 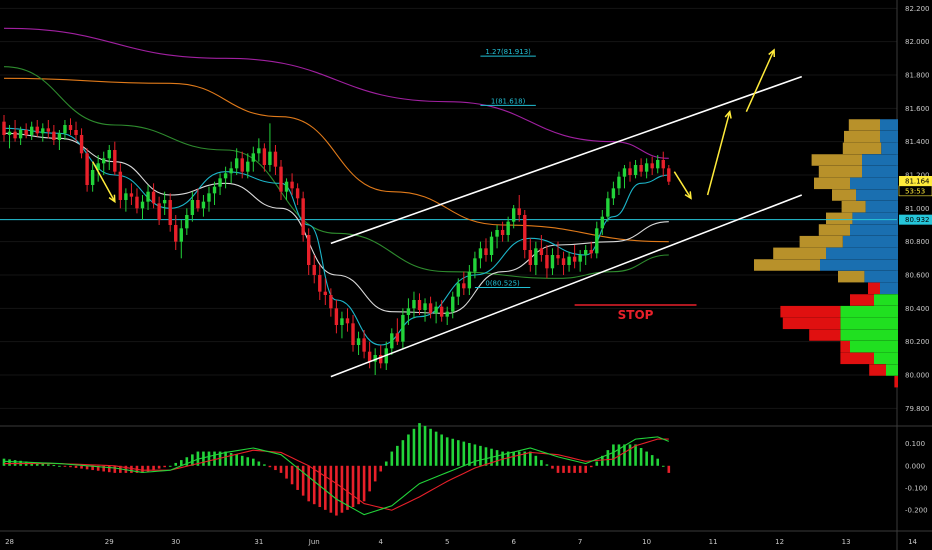 I want to click on time-axis-tick: 14, so click(x=912, y=542).